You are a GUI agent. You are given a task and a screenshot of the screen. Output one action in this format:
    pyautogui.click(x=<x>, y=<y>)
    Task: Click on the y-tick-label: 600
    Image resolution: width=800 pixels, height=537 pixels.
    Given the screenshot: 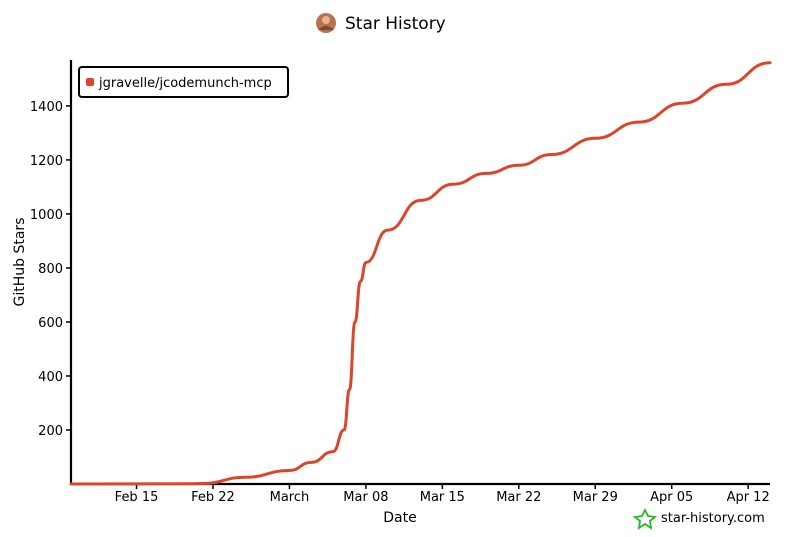 What is the action you would take?
    pyautogui.click(x=50, y=323)
    